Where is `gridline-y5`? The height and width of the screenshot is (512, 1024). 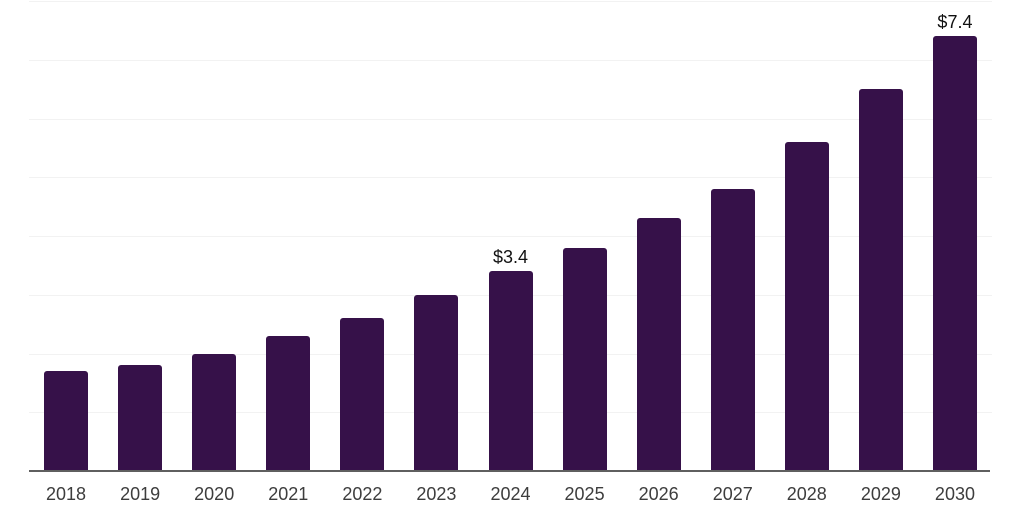
gridline-y5 is located at coordinates (510, 178).